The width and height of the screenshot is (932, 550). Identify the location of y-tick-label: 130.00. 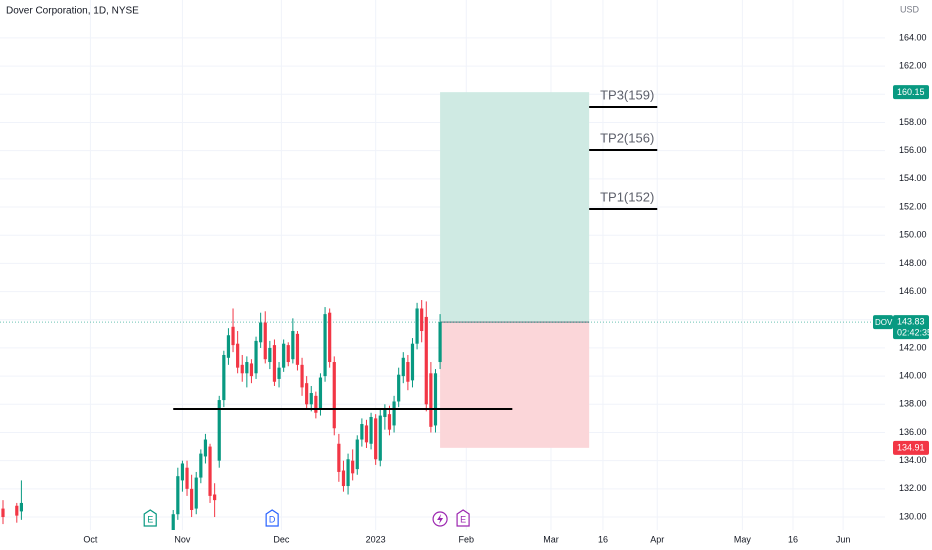
(913, 516).